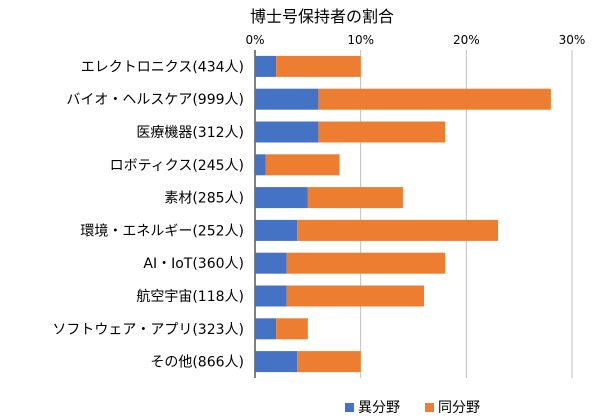  What do you see at coordinates (190, 132) in the screenshot?
I see `category-label: 医療機器(312人)` at bounding box center [190, 132].